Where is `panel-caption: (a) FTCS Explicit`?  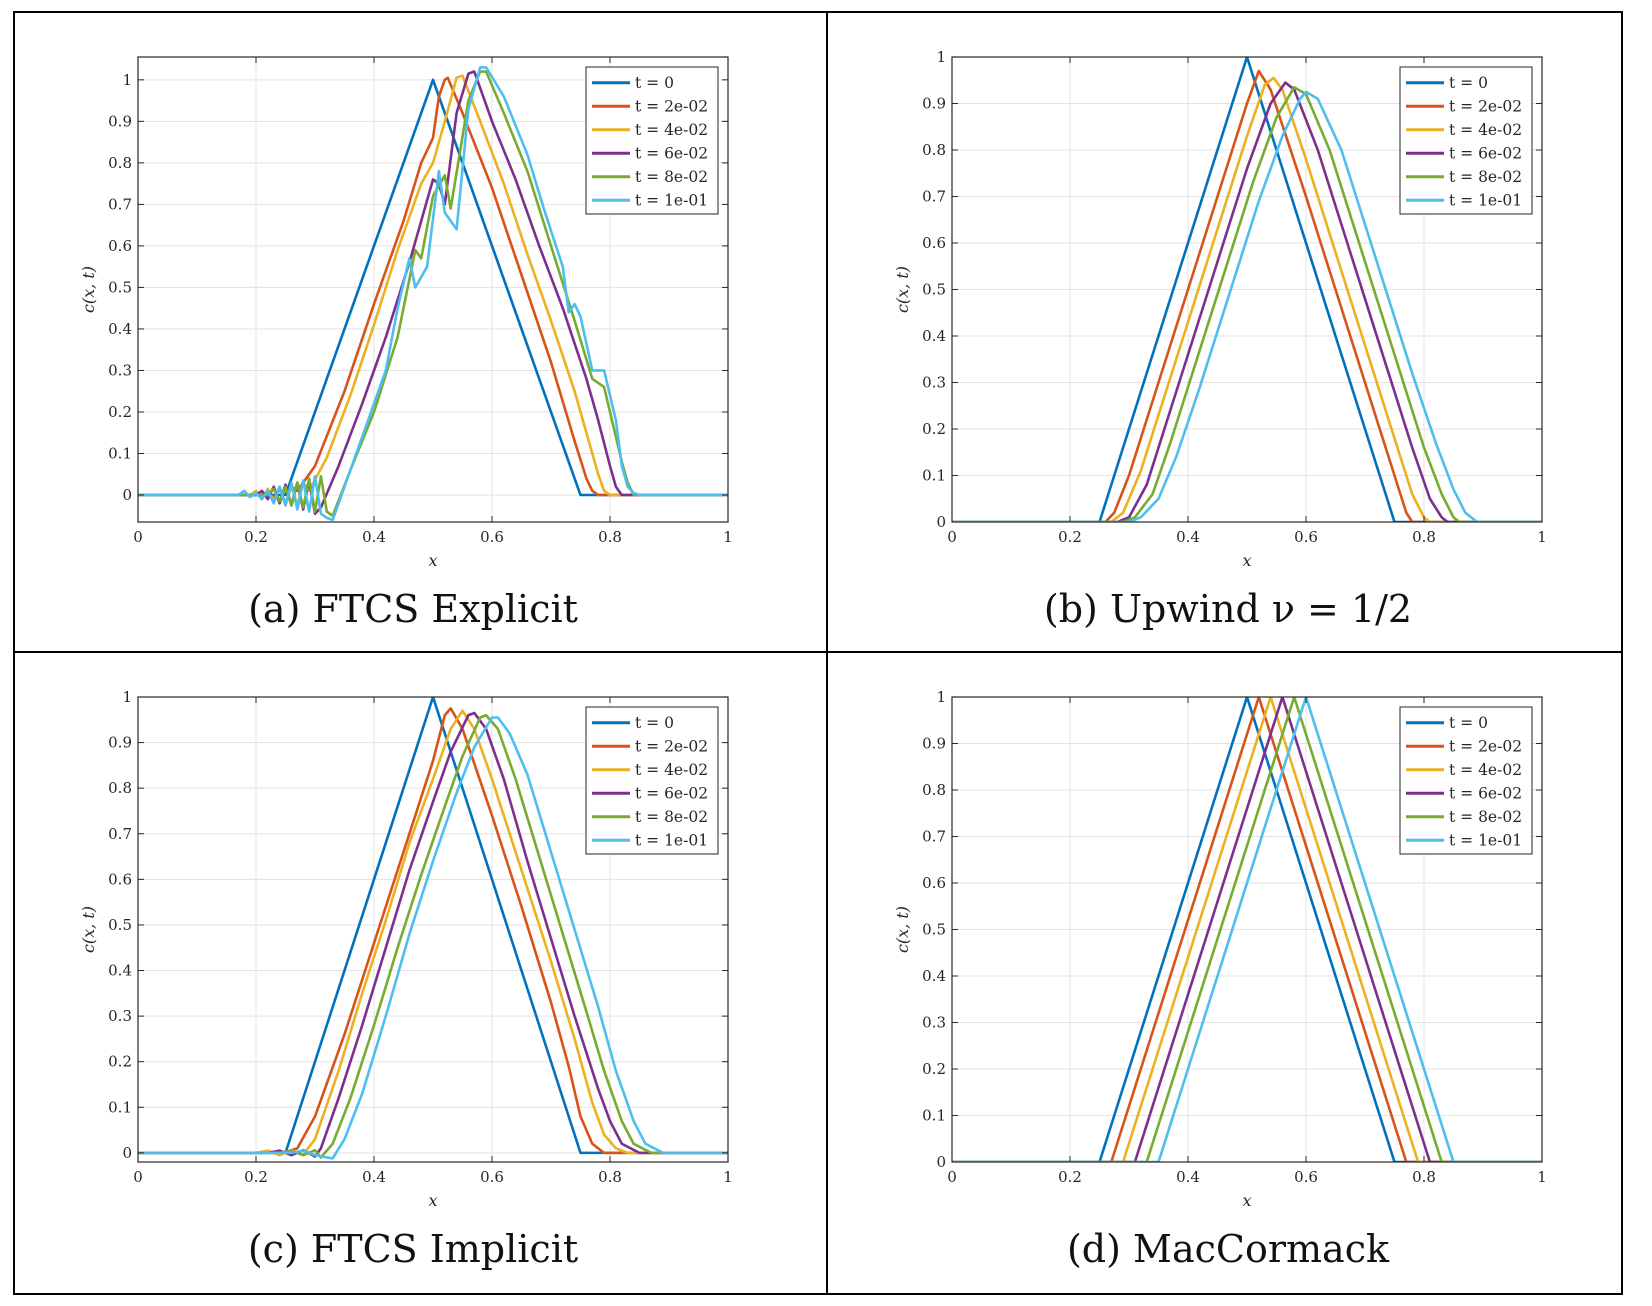
panel-caption: (a) FTCS Explicit is located at coordinates (413, 609).